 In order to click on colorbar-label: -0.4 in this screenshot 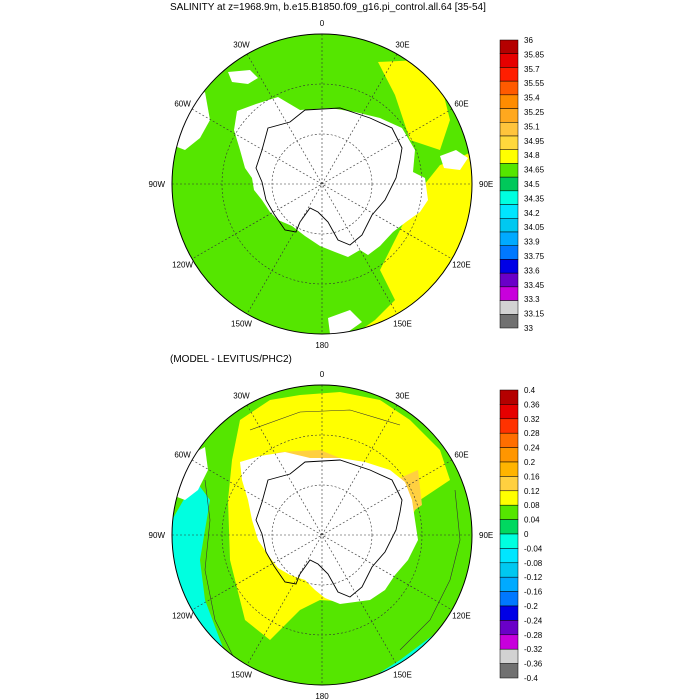, I will do `click(531, 678)`.